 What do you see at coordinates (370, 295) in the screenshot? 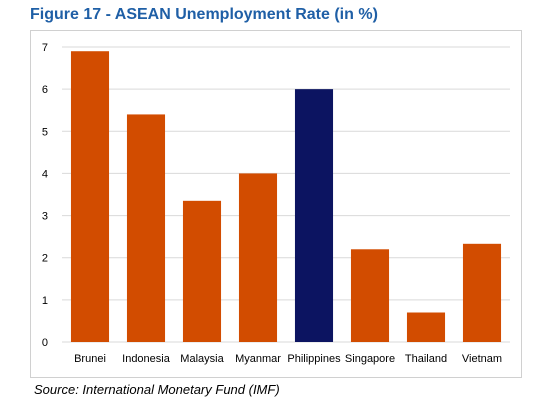
I see `bar-singapore` at bounding box center [370, 295].